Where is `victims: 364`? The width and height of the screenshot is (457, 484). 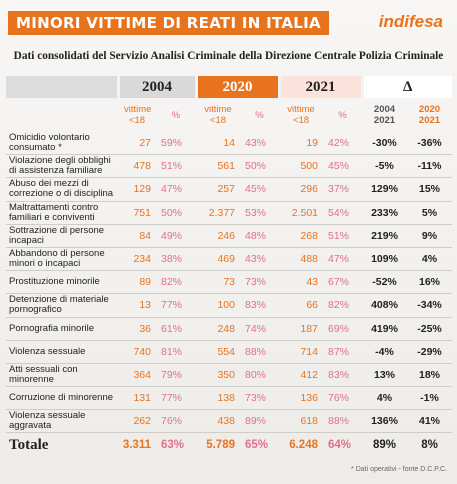
victims: 364 is located at coordinates (137, 375).